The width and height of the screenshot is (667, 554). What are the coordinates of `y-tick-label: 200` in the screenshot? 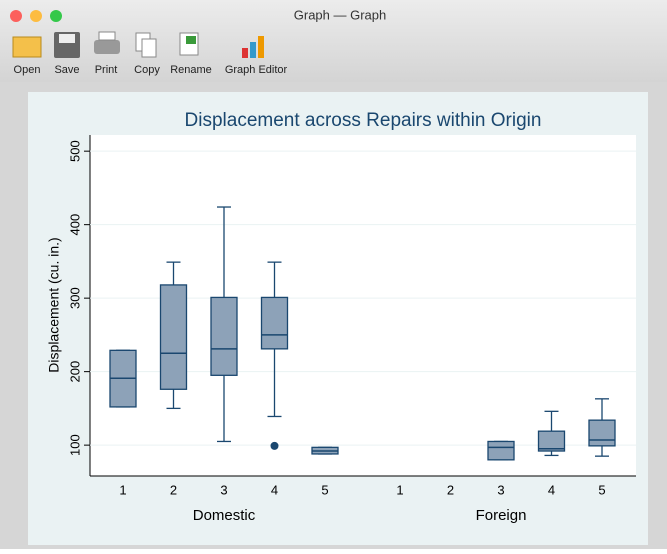 It's located at (74, 372).